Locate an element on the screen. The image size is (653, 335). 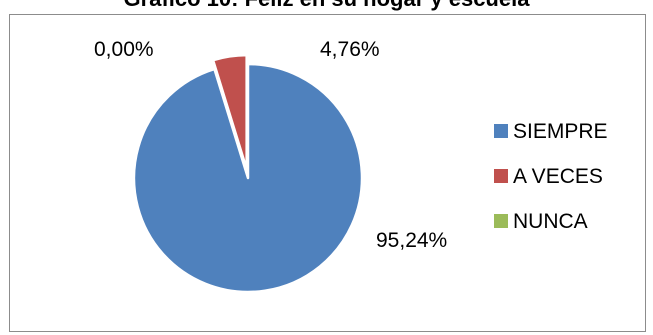
legend-swatch-a-veces is located at coordinates (501, 176).